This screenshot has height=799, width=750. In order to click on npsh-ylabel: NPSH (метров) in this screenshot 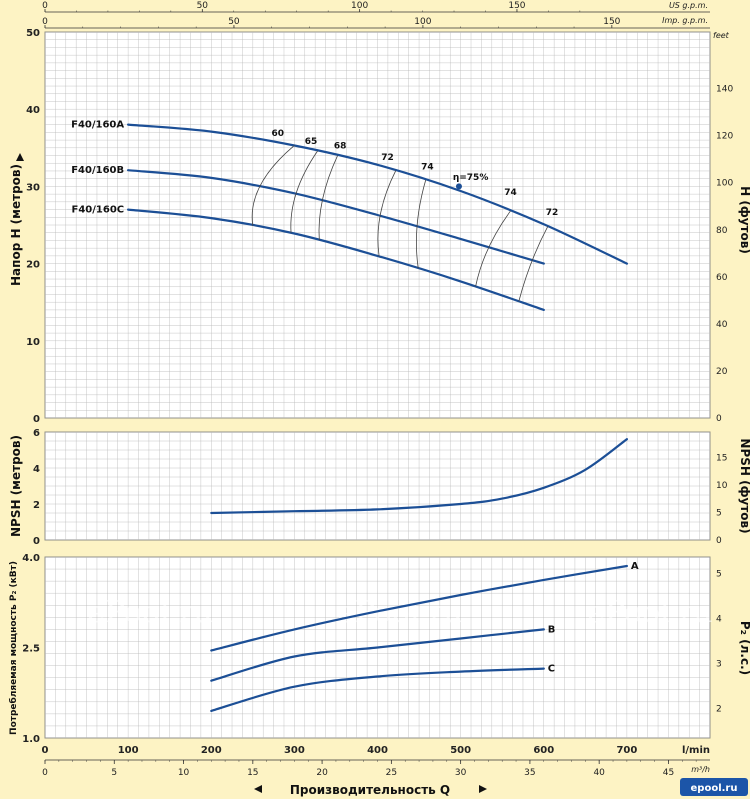, I will do `click(16, 486)`.